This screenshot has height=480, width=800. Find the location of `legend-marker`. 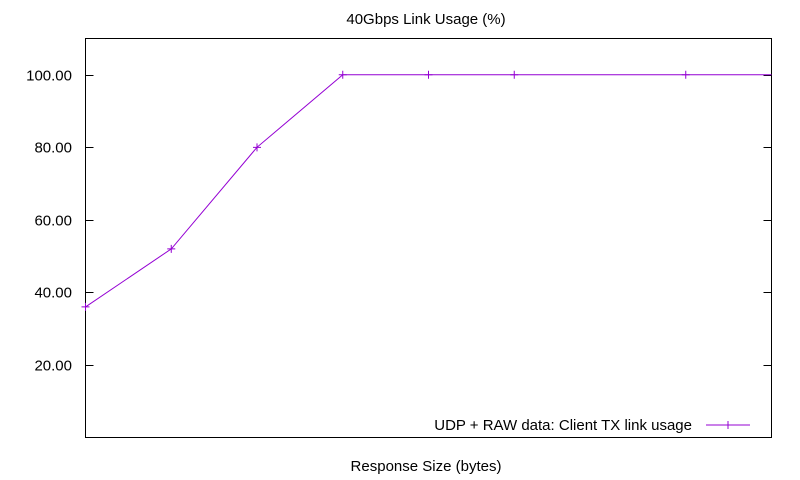

legend-marker is located at coordinates (728, 425).